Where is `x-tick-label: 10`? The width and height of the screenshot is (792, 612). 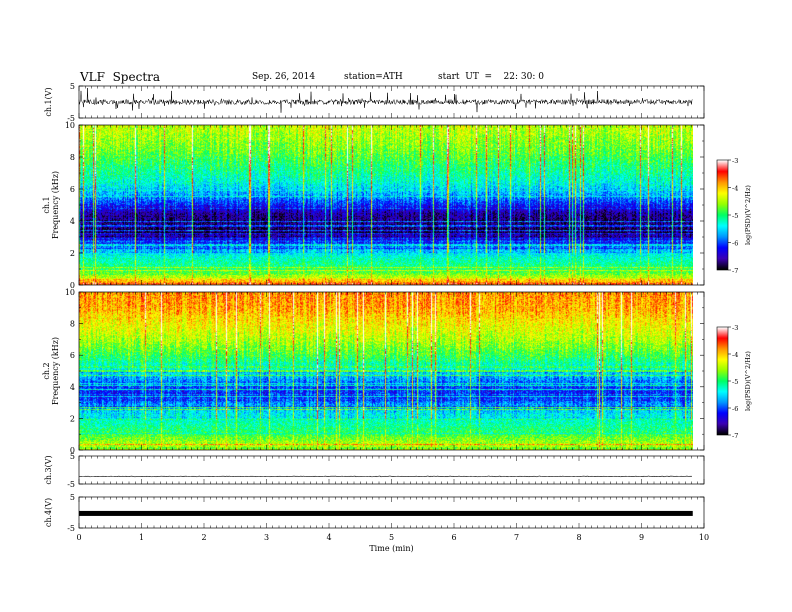
x-tick-label: 10 is located at coordinates (704, 537).